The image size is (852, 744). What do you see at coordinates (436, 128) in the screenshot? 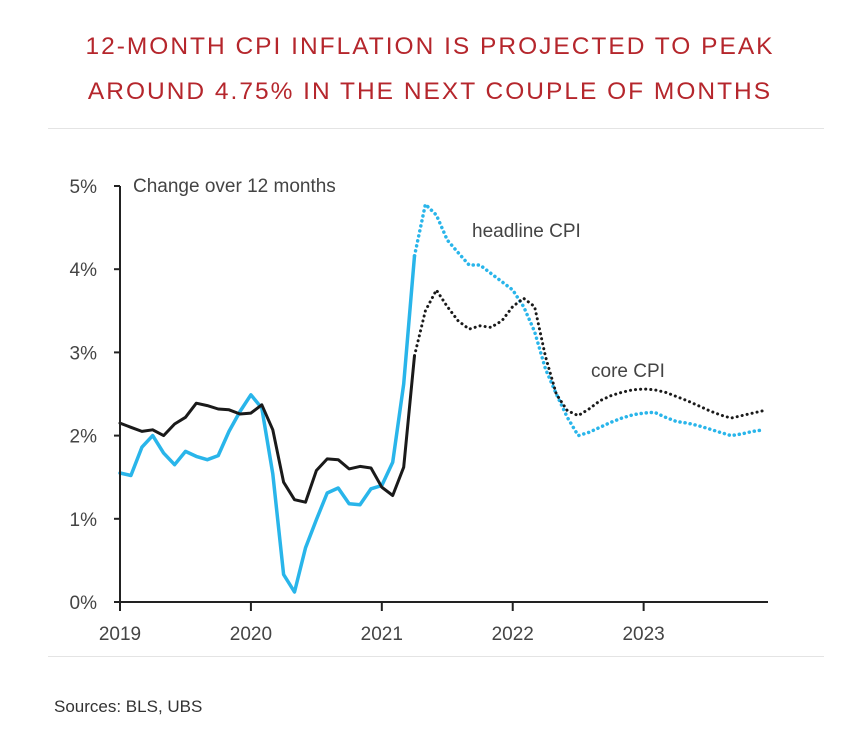
I see `top-divider` at bounding box center [436, 128].